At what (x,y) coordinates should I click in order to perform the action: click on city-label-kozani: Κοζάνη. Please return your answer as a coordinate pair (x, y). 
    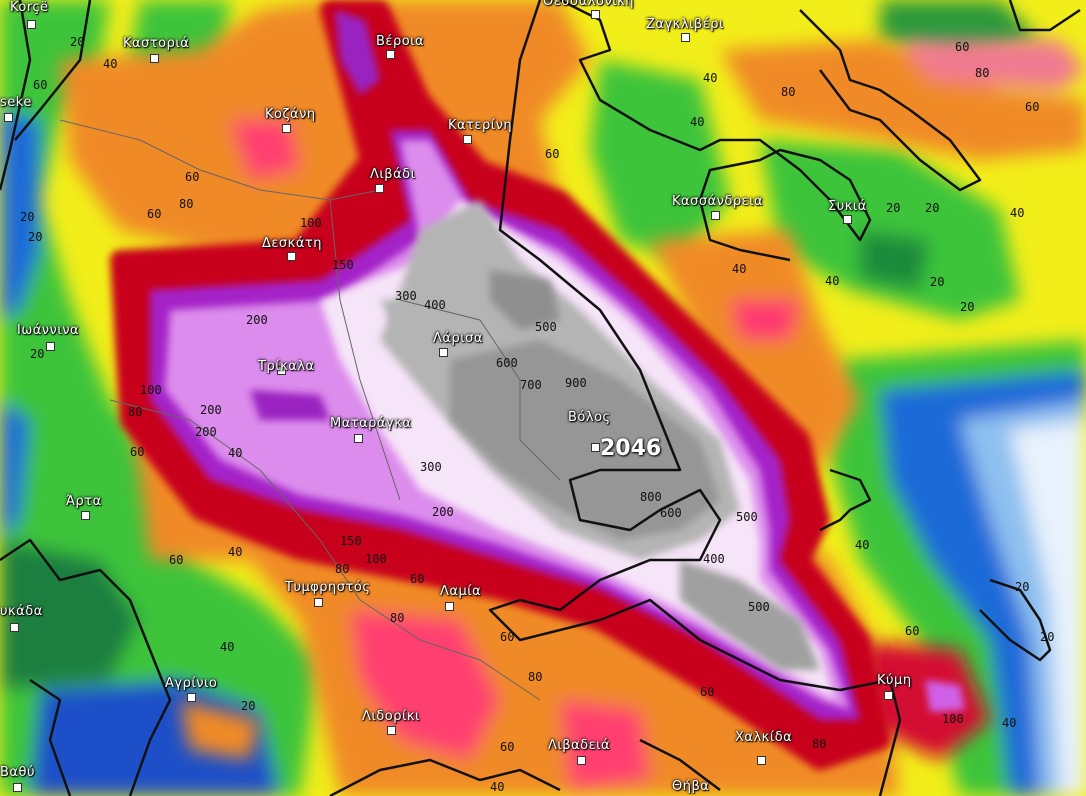
    Looking at the image, I should click on (290, 114).